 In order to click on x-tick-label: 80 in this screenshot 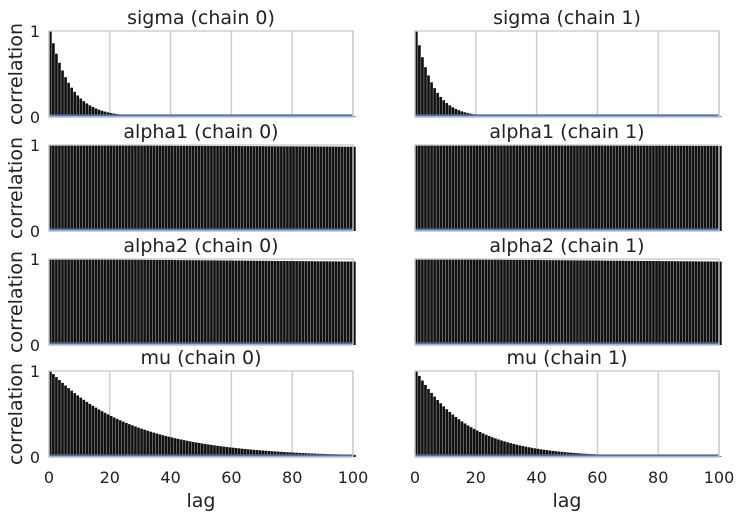, I will do `click(658, 477)`.